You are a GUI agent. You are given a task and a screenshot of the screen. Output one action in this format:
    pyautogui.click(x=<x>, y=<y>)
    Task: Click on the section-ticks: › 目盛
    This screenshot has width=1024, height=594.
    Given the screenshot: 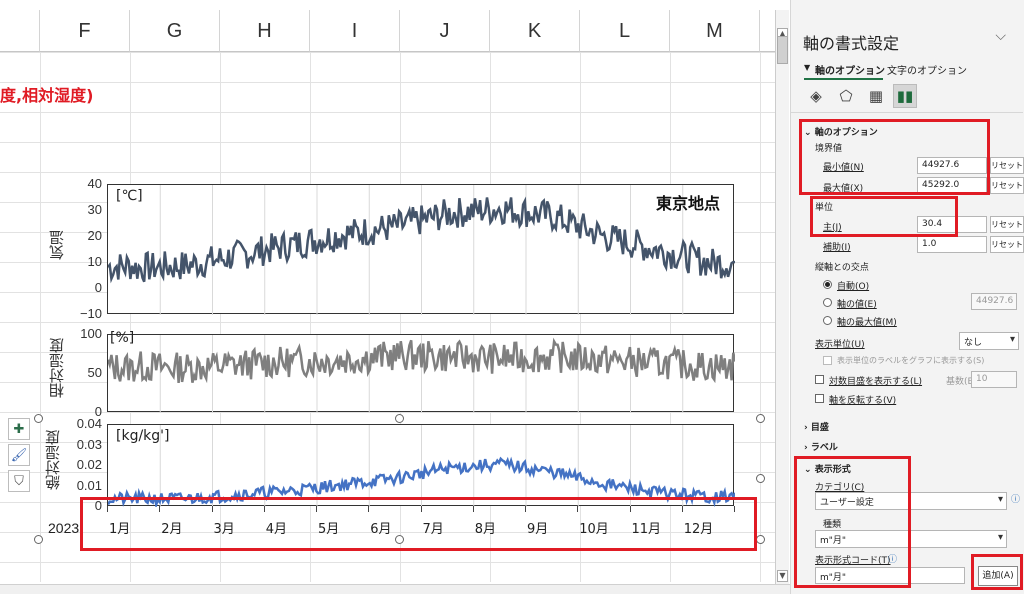 What is the action you would take?
    pyautogui.click(x=816, y=426)
    